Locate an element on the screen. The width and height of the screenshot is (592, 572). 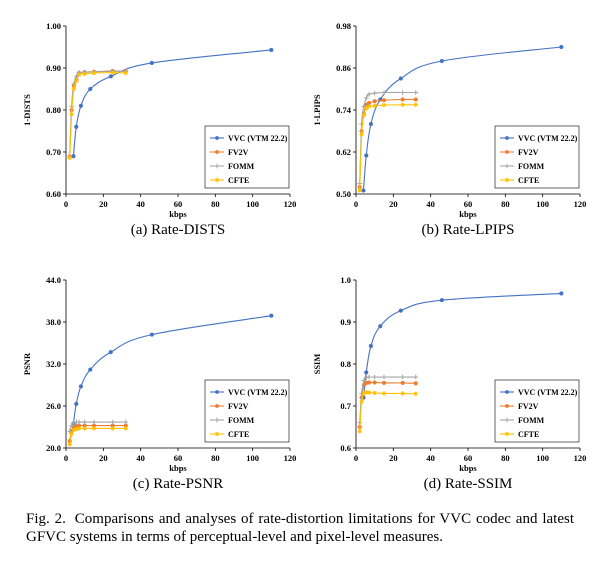
y-tick-label: 0.62 is located at coordinates (343, 152).